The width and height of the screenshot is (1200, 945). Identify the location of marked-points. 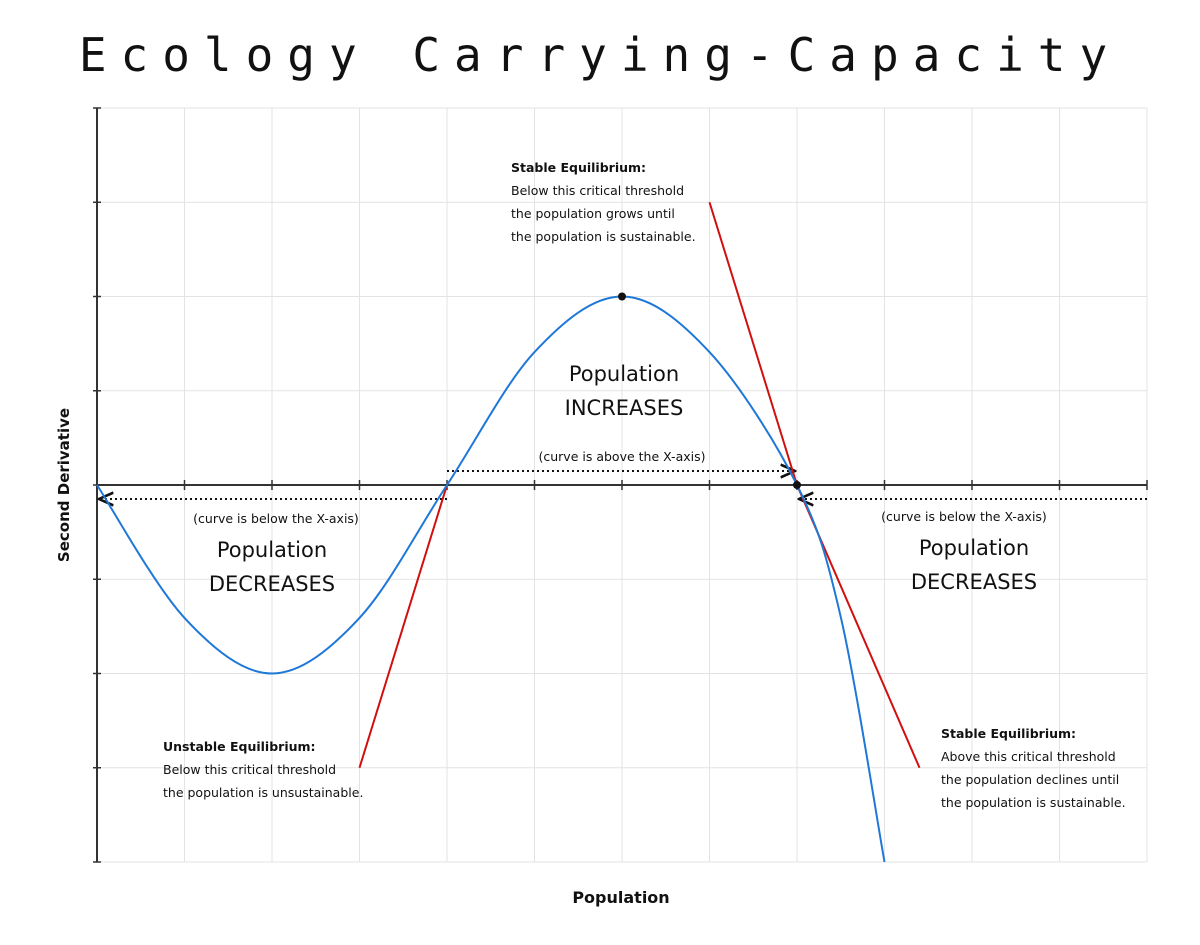
(709, 390).